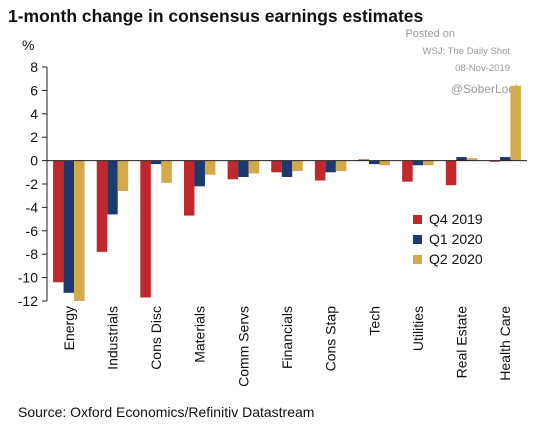 The height and width of the screenshot is (432, 541). Describe the element at coordinates (466, 51) in the screenshot. I see `watermark-source-site: WSJ: The Daily Shot` at that location.